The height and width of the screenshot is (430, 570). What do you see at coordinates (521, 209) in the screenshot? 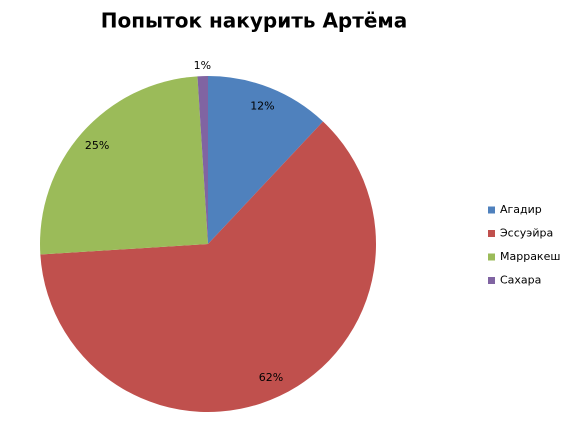
I see `legend-label: Агадир` at bounding box center [521, 209].